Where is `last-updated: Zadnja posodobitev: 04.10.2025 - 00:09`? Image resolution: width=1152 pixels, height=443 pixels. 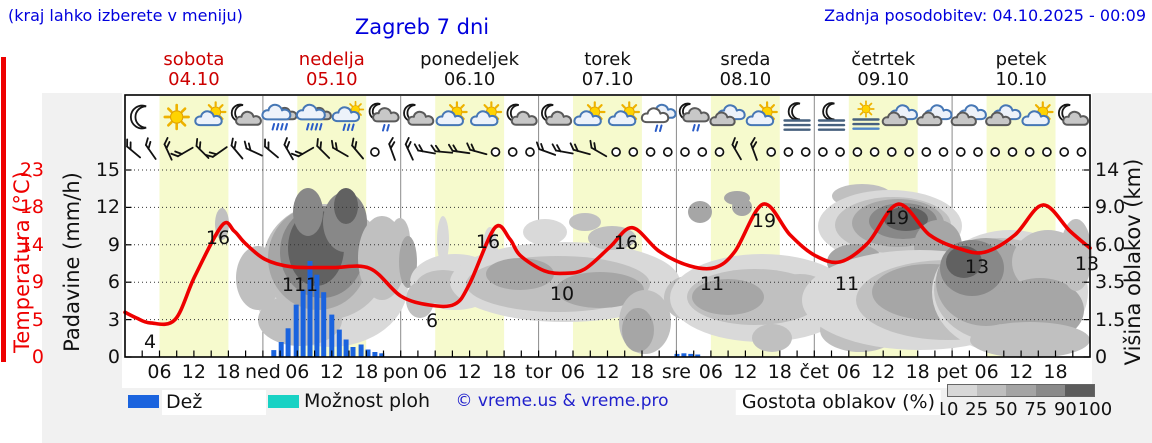
last-updated: Zadnja posodobitev: 04.10.2025 - 00:09 is located at coordinates (985, 15).